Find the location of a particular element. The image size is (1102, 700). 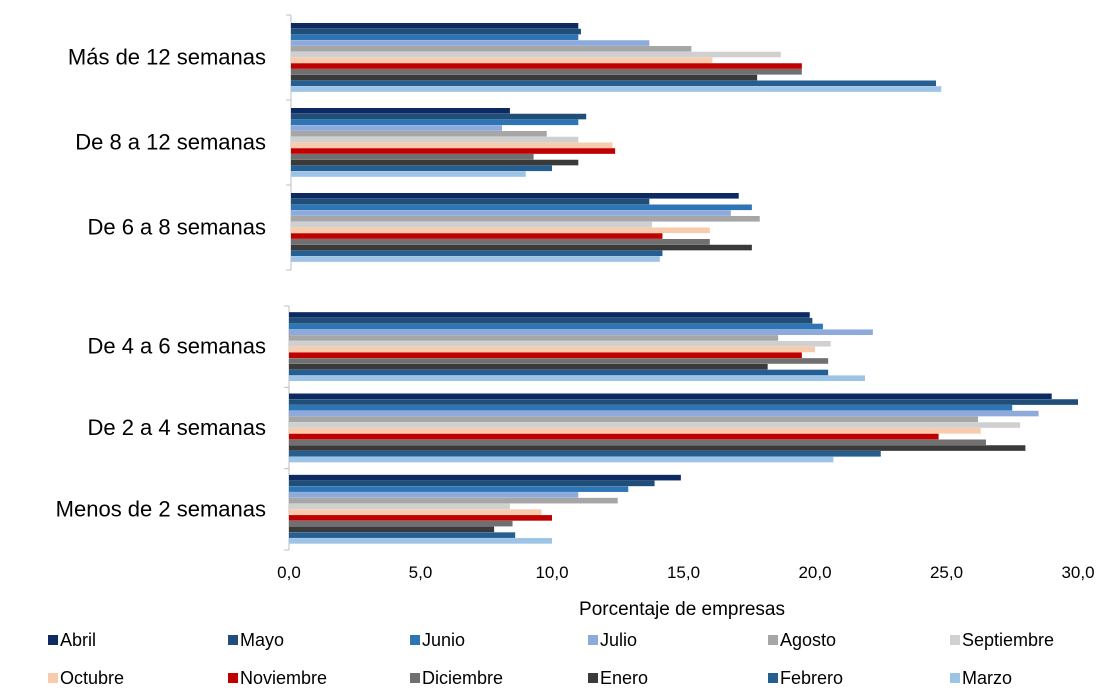

legend-label: Diciembre is located at coordinates (462, 678).